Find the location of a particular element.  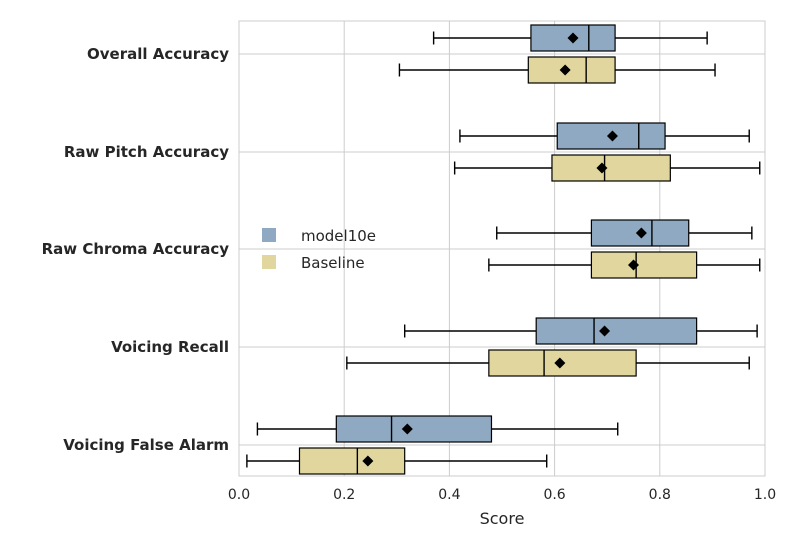

iqr-box-baseline-voicing-false-alarm is located at coordinates (352, 461).